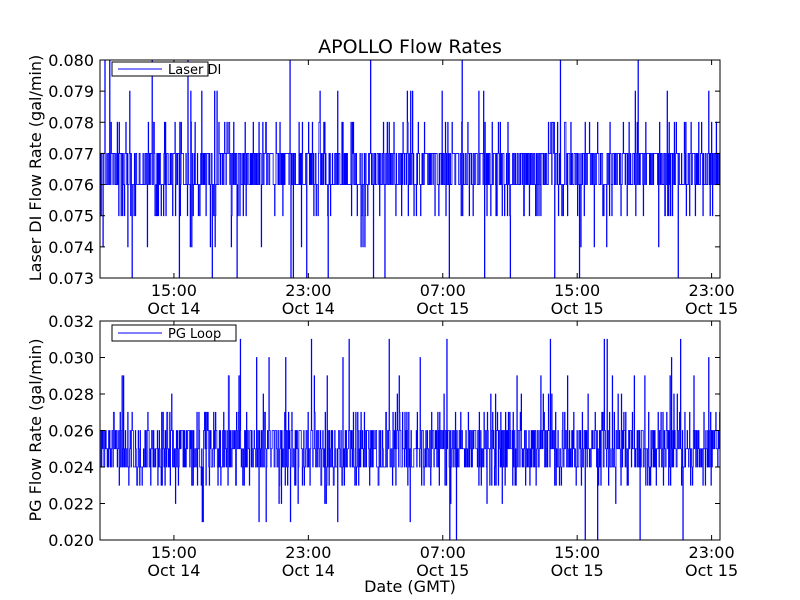  I want to click on y-tick-label: 0.022, so click(71, 504).